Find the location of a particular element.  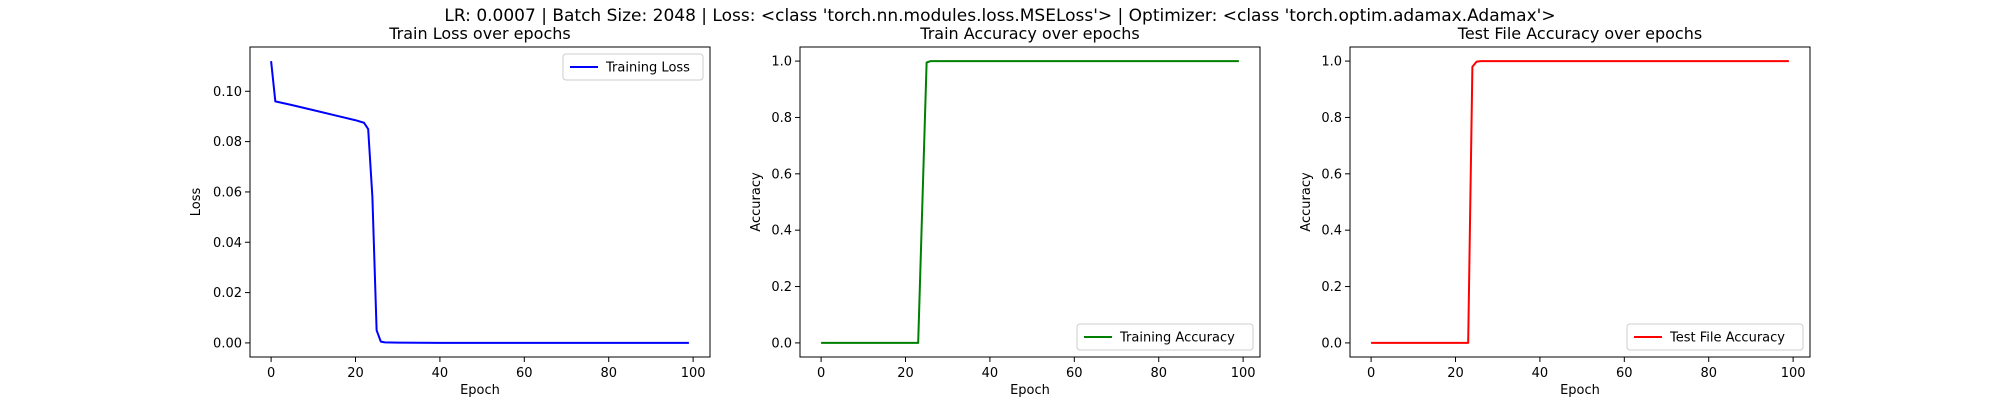

y-tick-label: 0.04 is located at coordinates (227, 243).